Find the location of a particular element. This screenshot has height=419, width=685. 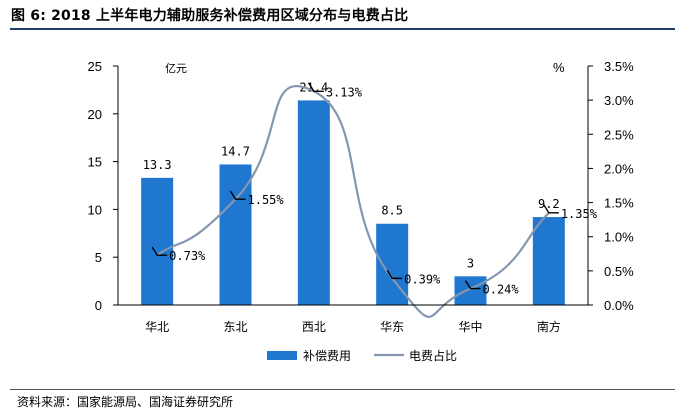

line-value-label: 1.35% is located at coordinates (579, 214).